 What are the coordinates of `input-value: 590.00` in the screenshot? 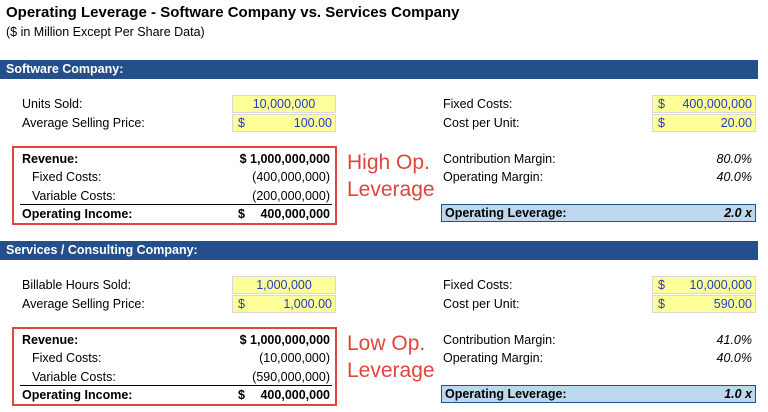 It's located at (732, 304).